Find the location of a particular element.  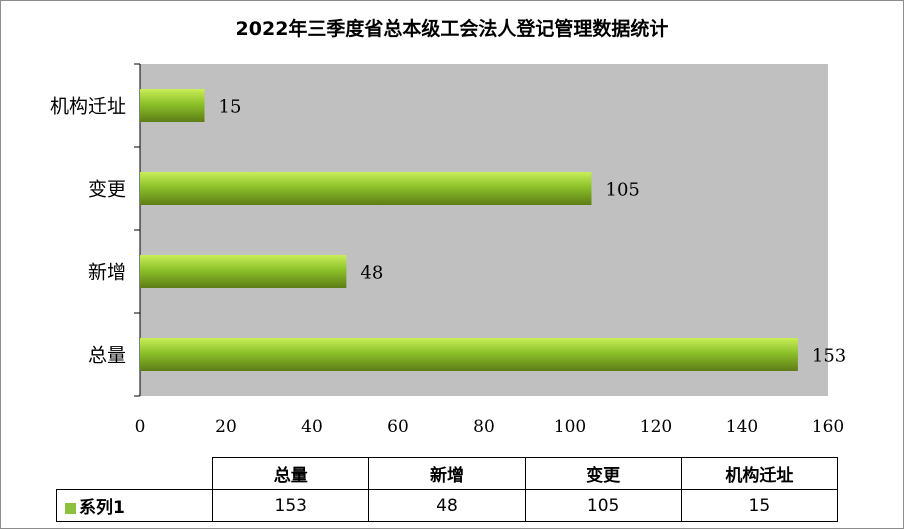

data-table-cell: 48 is located at coordinates (447, 505).